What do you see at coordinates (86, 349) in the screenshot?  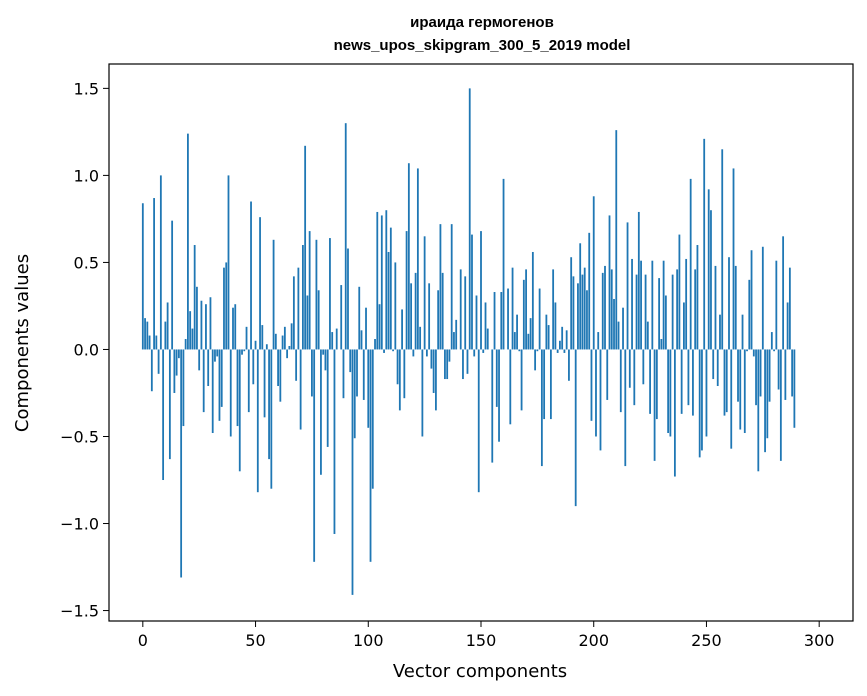 I see `y-tick-label: 0.0` at bounding box center [86, 349].